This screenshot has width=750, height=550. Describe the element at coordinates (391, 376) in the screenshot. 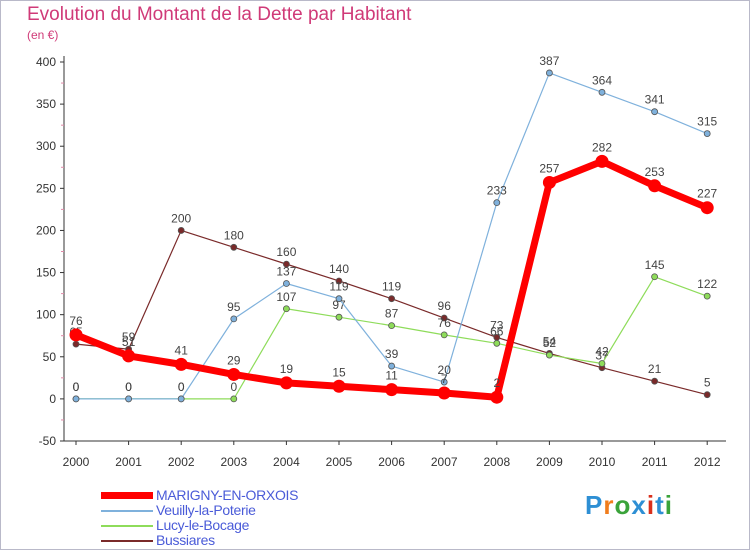

I see `data-label: 11` at that location.